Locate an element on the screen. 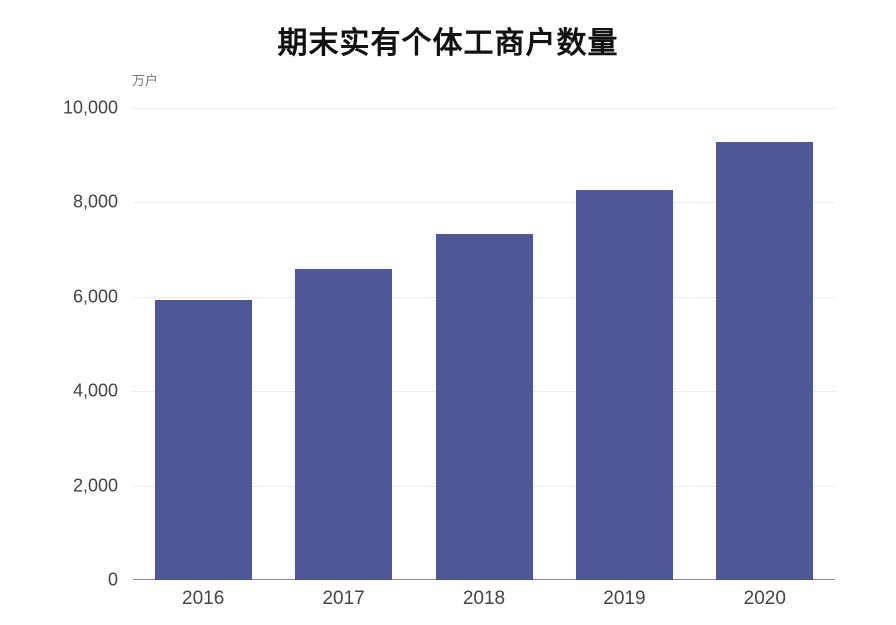 The image size is (896, 625). bar-2020 is located at coordinates (765, 360).